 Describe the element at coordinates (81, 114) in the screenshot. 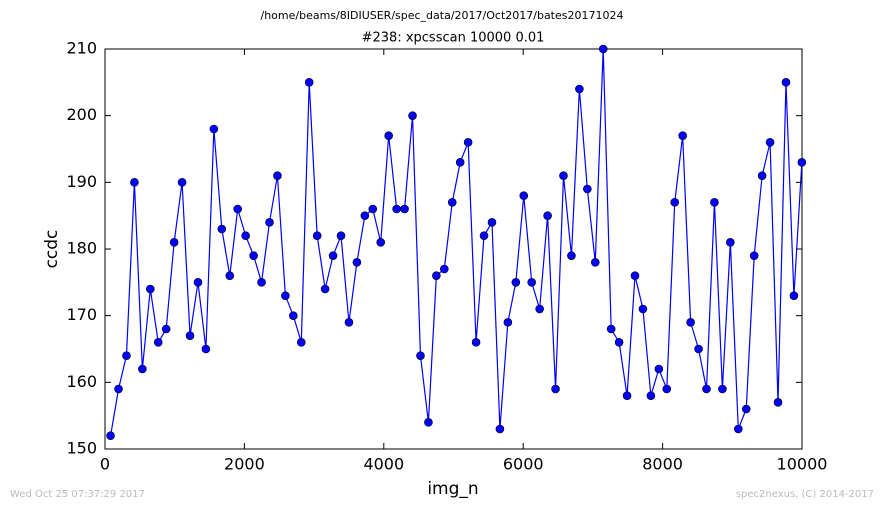

I see `y-tick-label: 200` at that location.